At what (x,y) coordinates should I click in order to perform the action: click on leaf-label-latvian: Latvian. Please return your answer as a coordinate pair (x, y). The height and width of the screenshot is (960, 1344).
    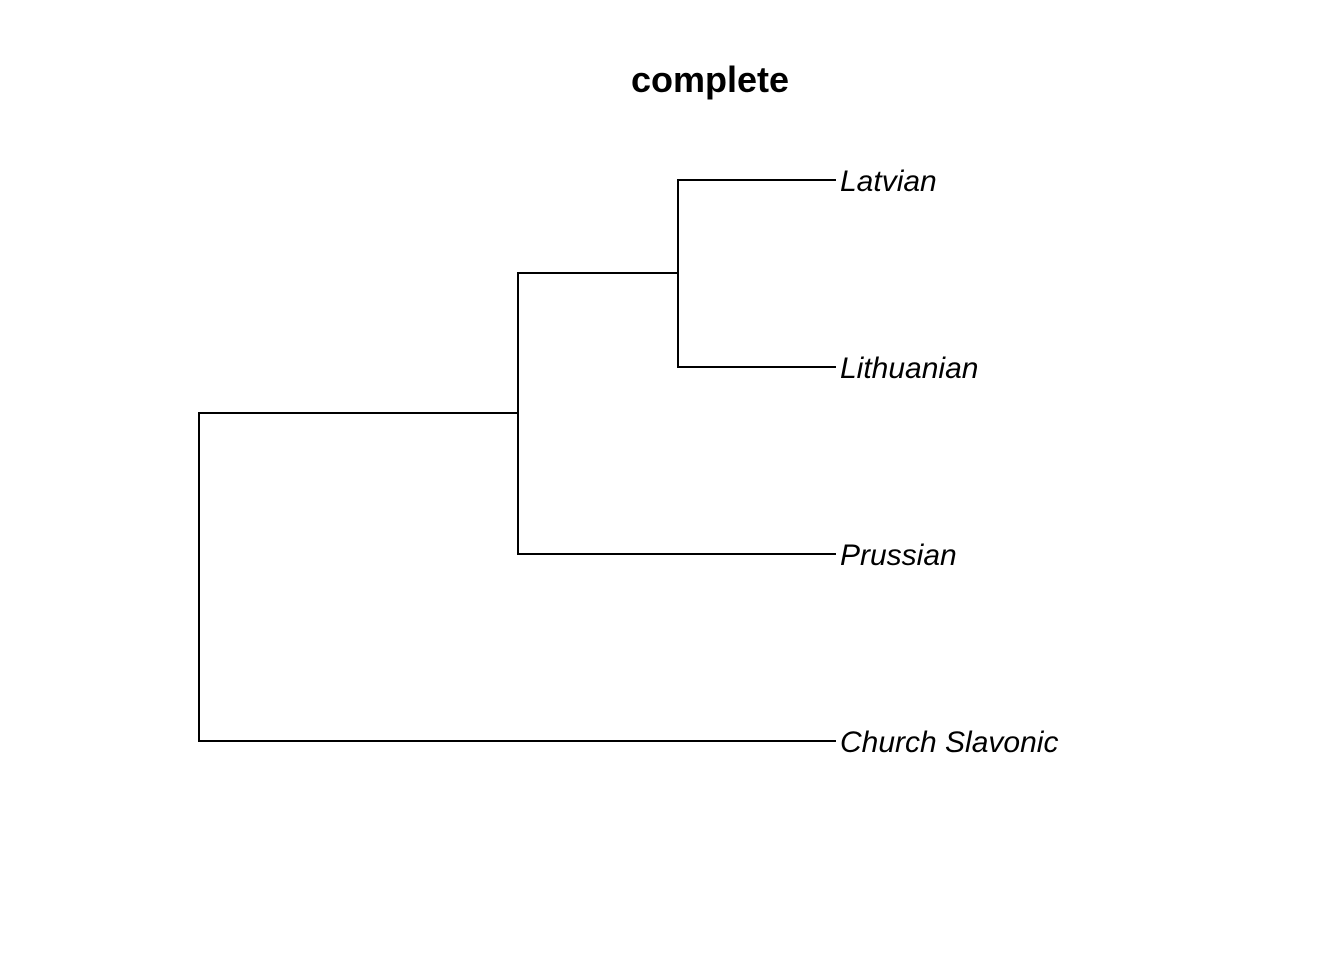
    Looking at the image, I should click on (888, 181).